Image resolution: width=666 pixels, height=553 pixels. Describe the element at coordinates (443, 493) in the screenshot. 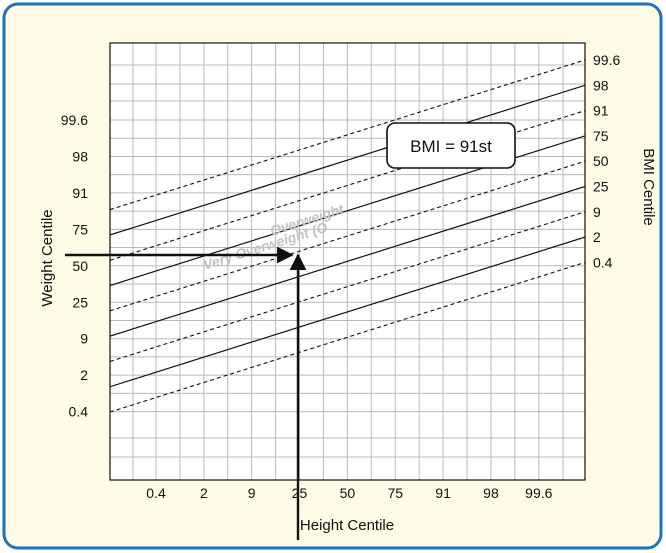

I see `x-tick-label: 91` at that location.